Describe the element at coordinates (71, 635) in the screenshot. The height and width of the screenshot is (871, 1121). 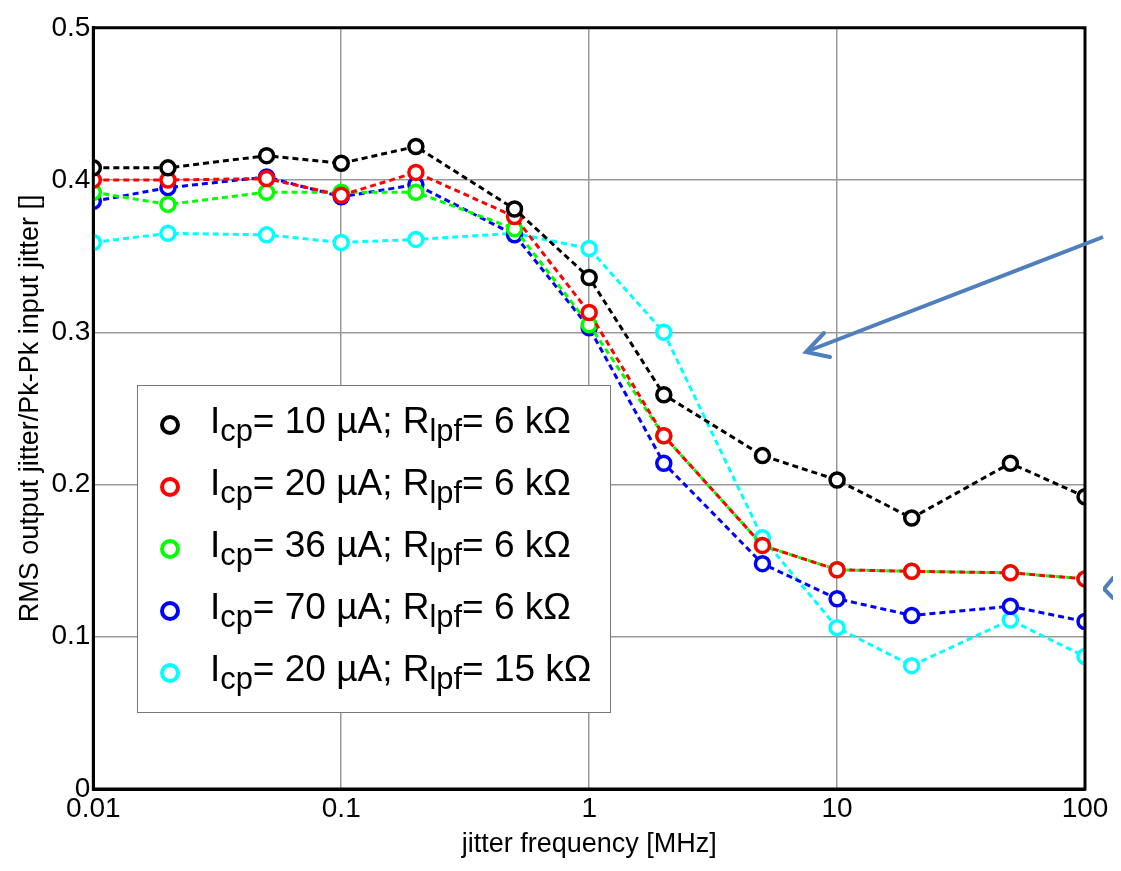
I see `y-tick-label: 0.1` at that location.